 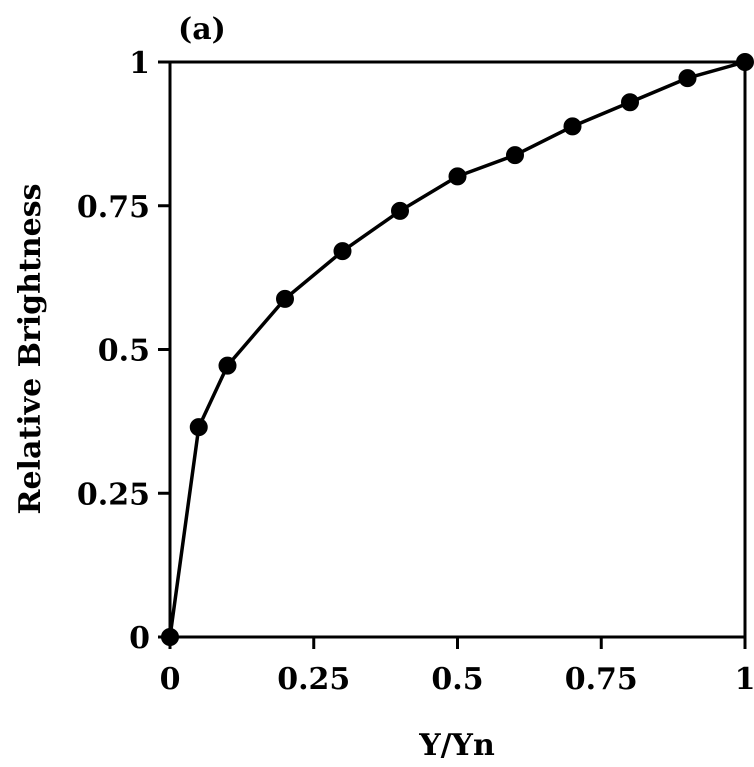 What do you see at coordinates (139, 63) in the screenshot?
I see `y-tick-label: 1` at bounding box center [139, 63].